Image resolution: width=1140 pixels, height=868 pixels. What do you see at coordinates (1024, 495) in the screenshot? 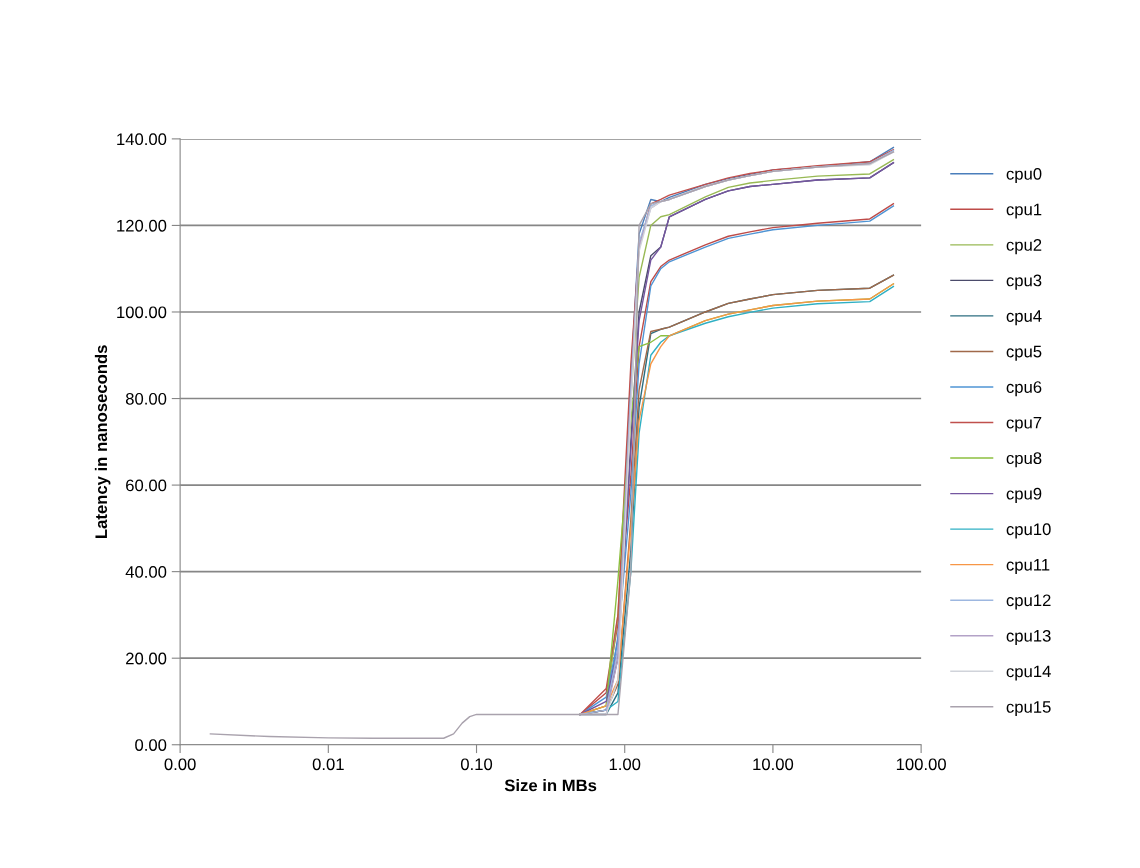
I see `legend-label: cpu9` at bounding box center [1024, 495].